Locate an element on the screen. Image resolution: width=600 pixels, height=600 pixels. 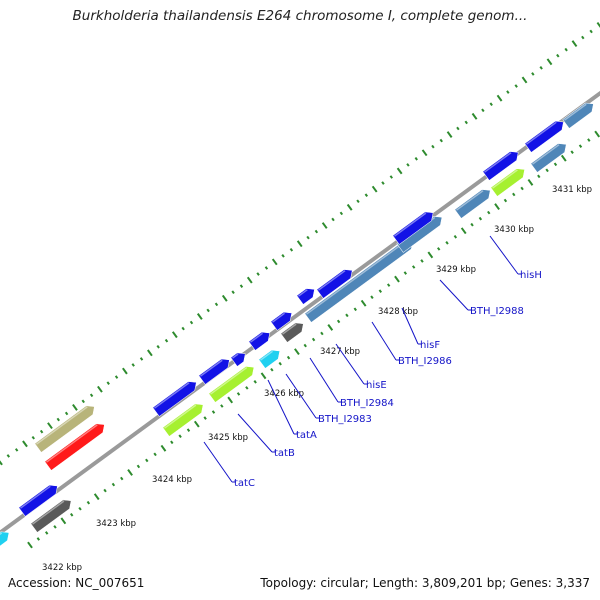
gene-label-BTH_I2983: BTH_I2983 is located at coordinates (328, 399).